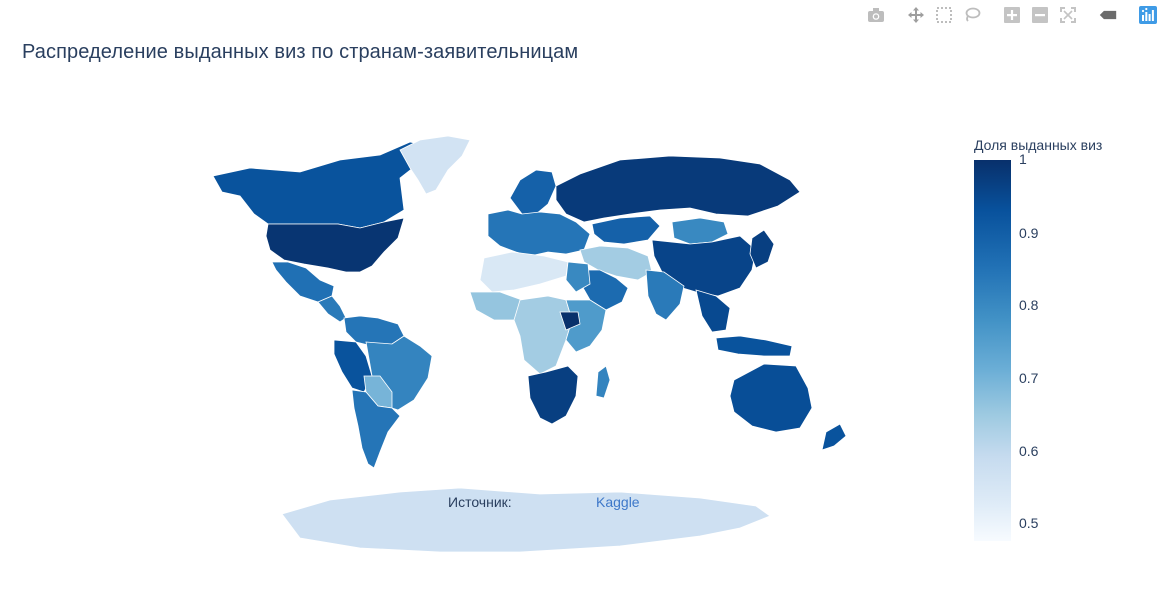 This screenshot has width=1165, height=599. I want to click on country-region-mongolia, so click(700, 231).